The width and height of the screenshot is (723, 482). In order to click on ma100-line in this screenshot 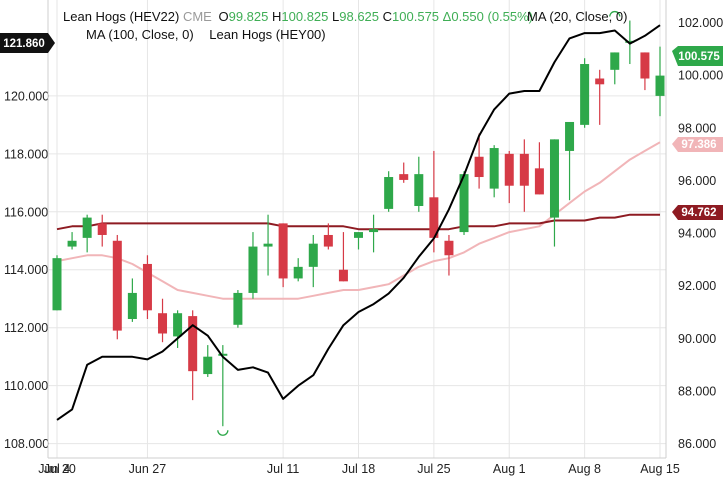, I will do `click(358, 222)`.